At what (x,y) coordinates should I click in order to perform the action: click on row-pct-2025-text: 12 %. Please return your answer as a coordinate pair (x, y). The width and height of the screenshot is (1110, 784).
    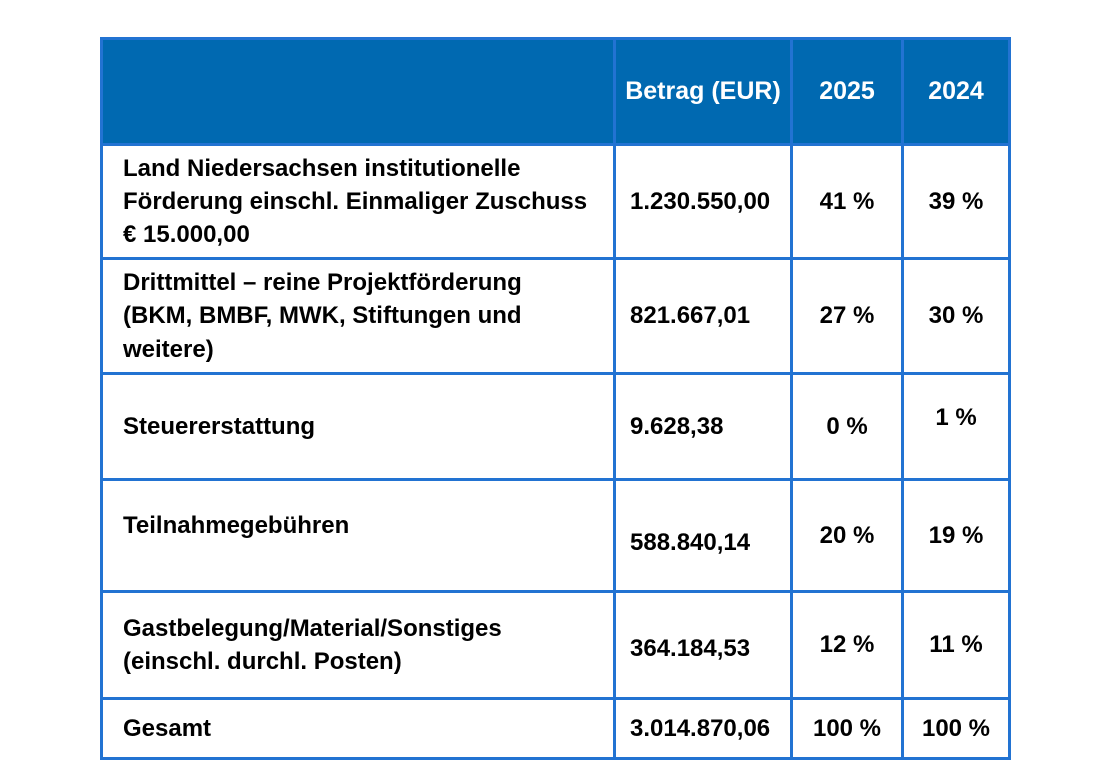
    Looking at the image, I should click on (847, 645).